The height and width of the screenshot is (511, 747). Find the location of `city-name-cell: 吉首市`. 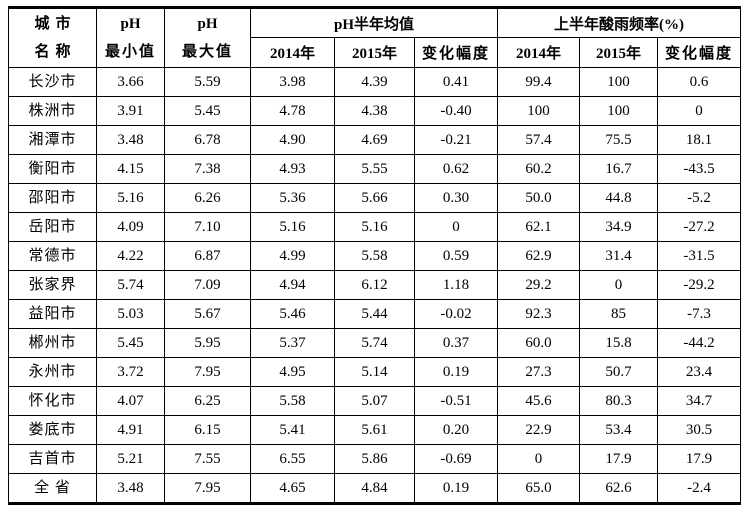

city-name-cell: 吉首市 is located at coordinates (52, 459).